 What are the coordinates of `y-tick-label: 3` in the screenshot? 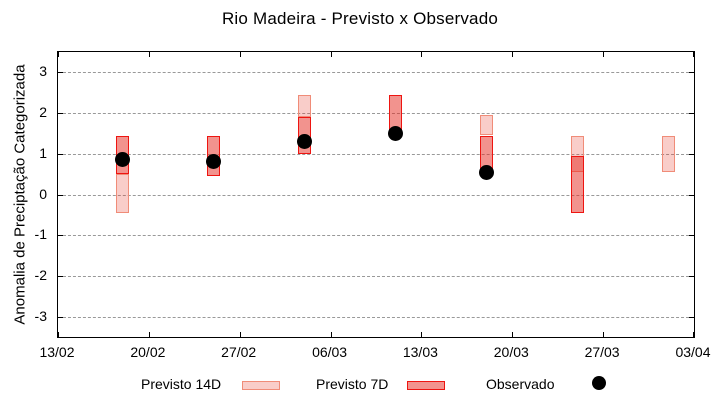 It's located at (43, 71).